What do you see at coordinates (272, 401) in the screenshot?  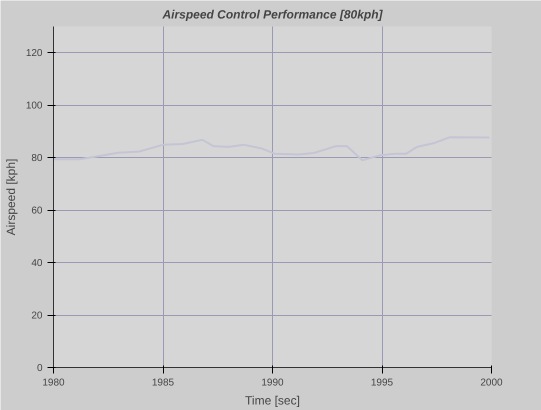 I see `x-axis-title: Time [sec]` at bounding box center [272, 401].